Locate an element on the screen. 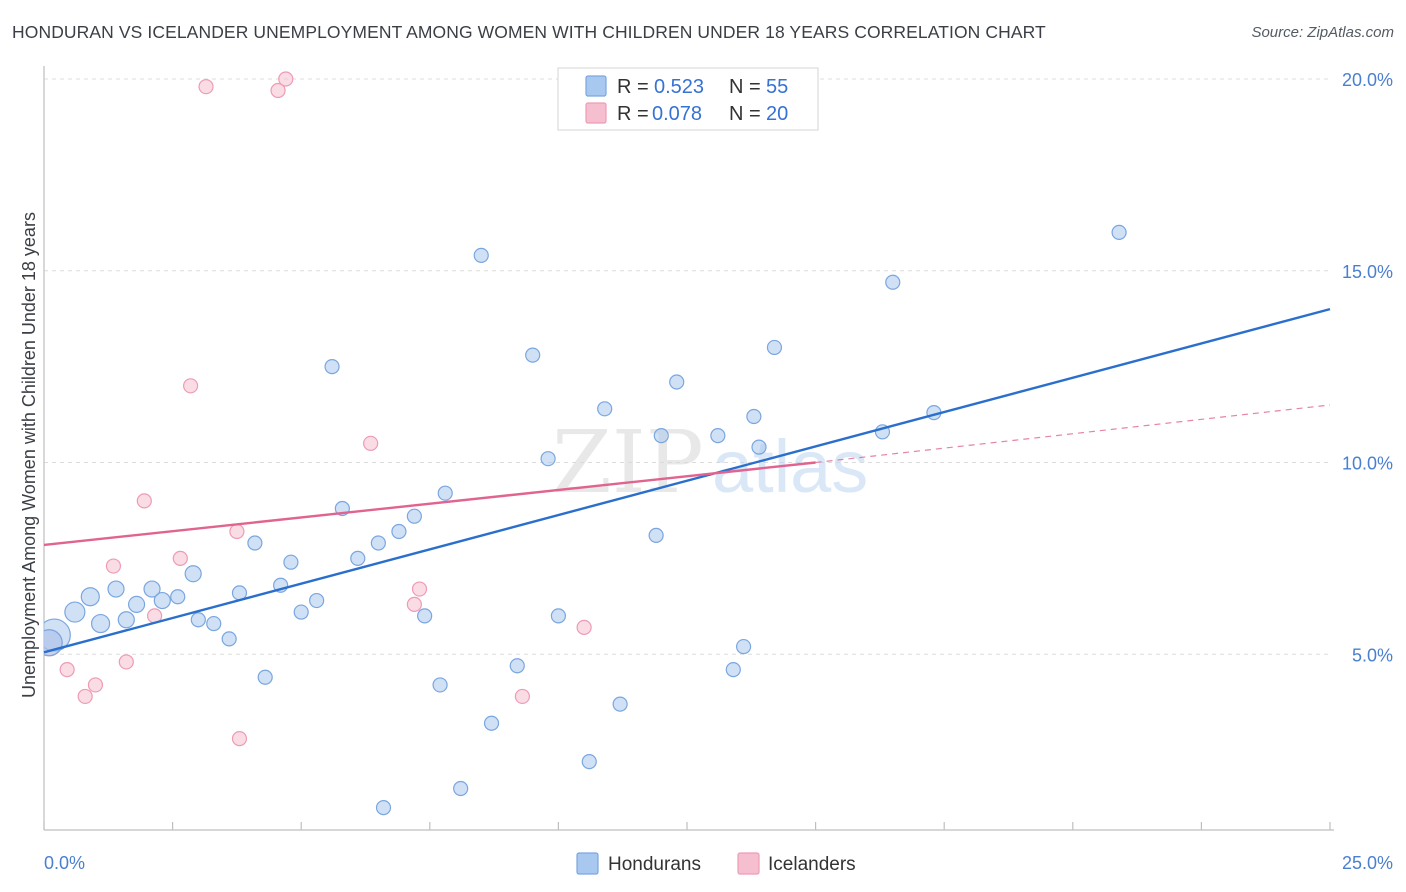 The image size is (1406, 892). legend-r-value-icelanders: 0.078 is located at coordinates (677, 114).